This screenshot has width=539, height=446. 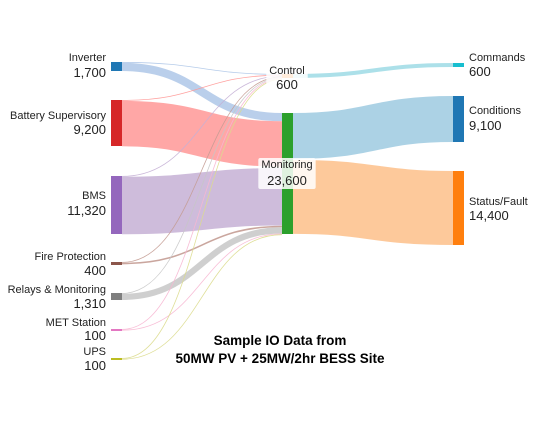 I want to click on node-label-inverter: Inverter, so click(x=88, y=58).